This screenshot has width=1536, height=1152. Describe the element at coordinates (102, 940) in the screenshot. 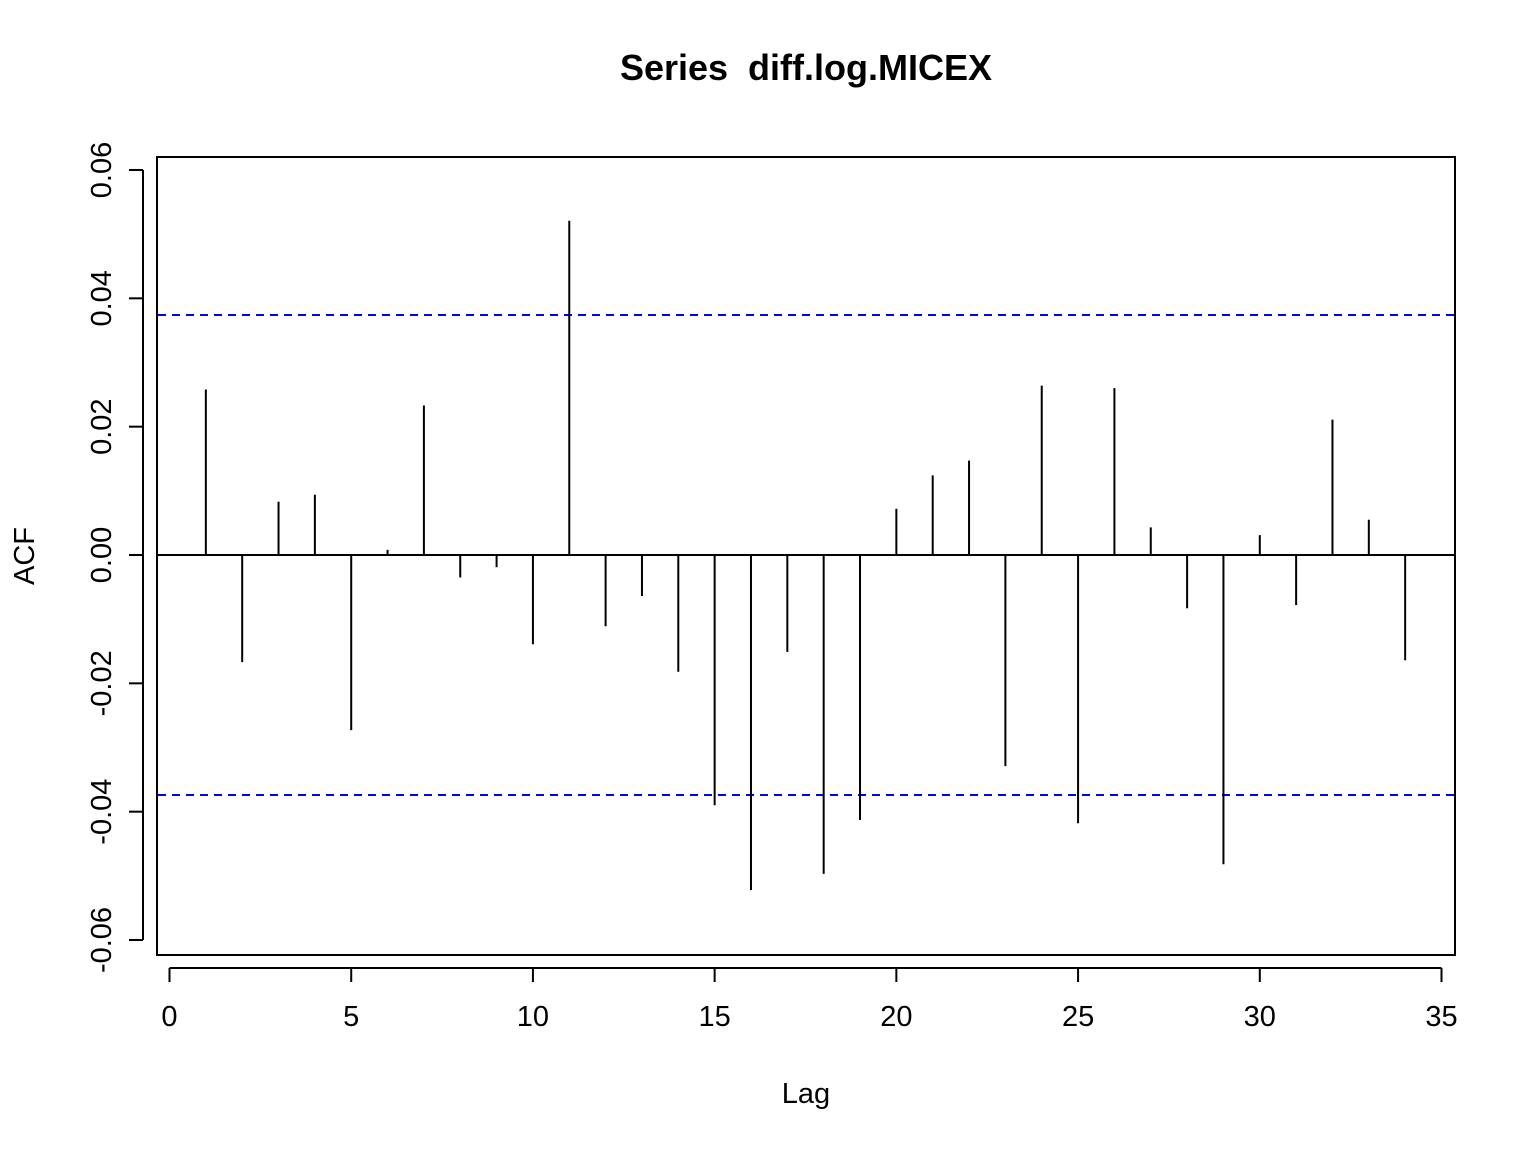

I see `y-tick-label: -0.06` at that location.